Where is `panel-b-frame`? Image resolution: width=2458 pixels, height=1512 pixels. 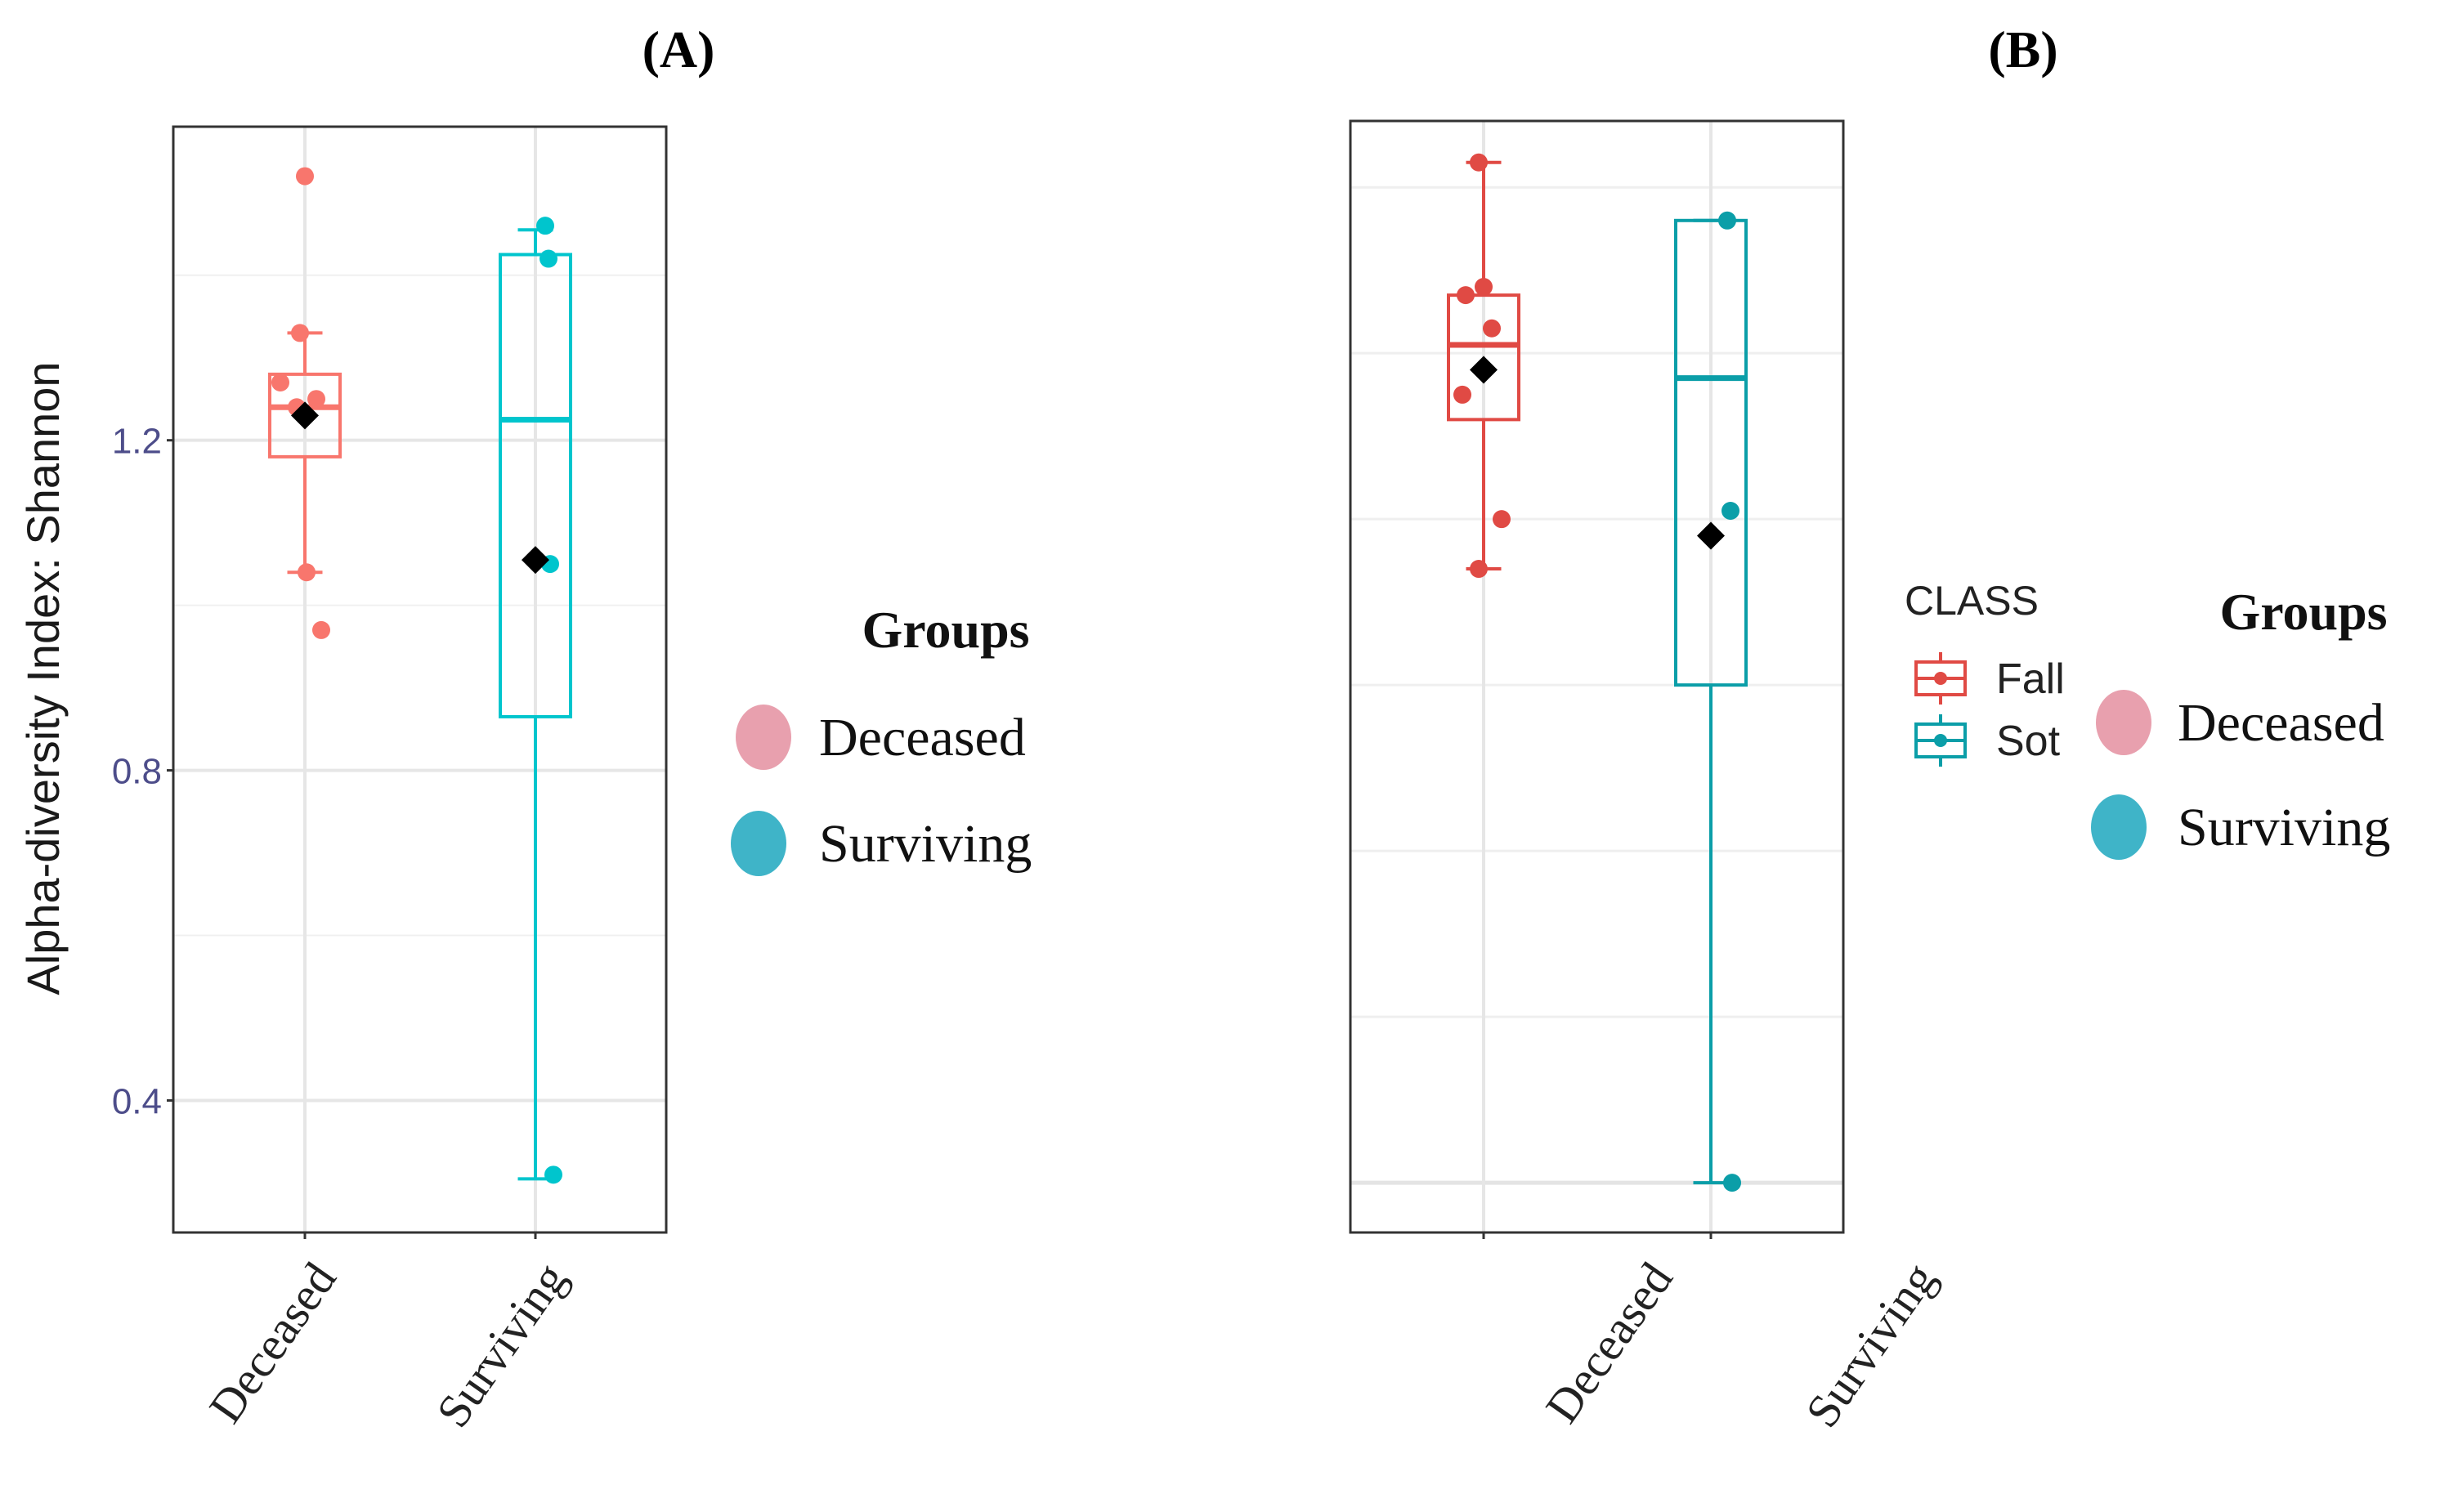 panel-b-frame is located at coordinates (1597, 676).